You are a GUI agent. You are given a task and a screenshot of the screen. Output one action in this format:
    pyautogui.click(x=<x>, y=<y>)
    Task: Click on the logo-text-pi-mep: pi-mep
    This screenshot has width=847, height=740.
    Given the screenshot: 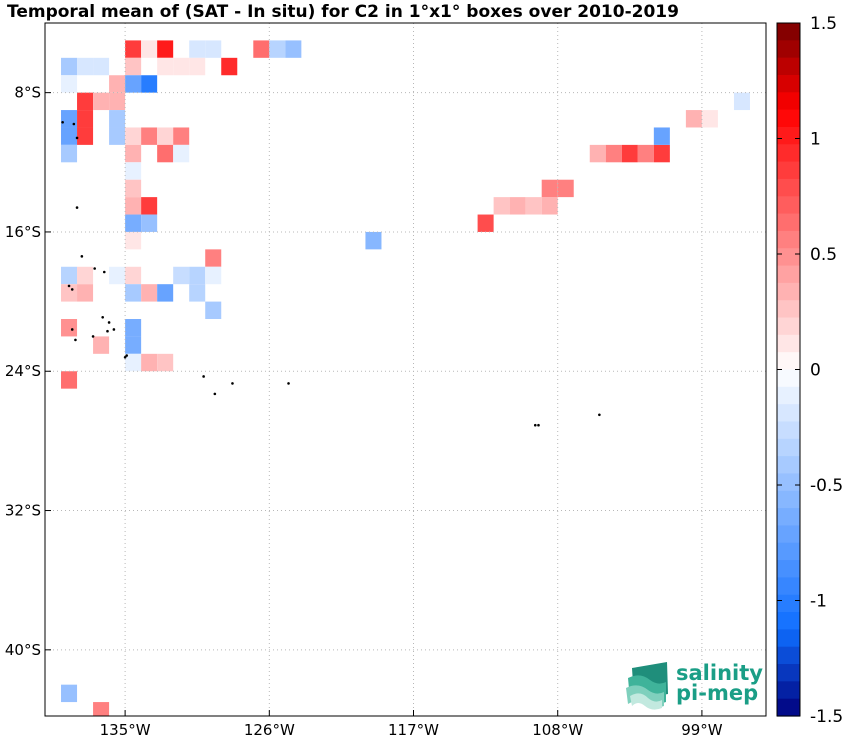 What is the action you would take?
    pyautogui.click(x=717, y=693)
    